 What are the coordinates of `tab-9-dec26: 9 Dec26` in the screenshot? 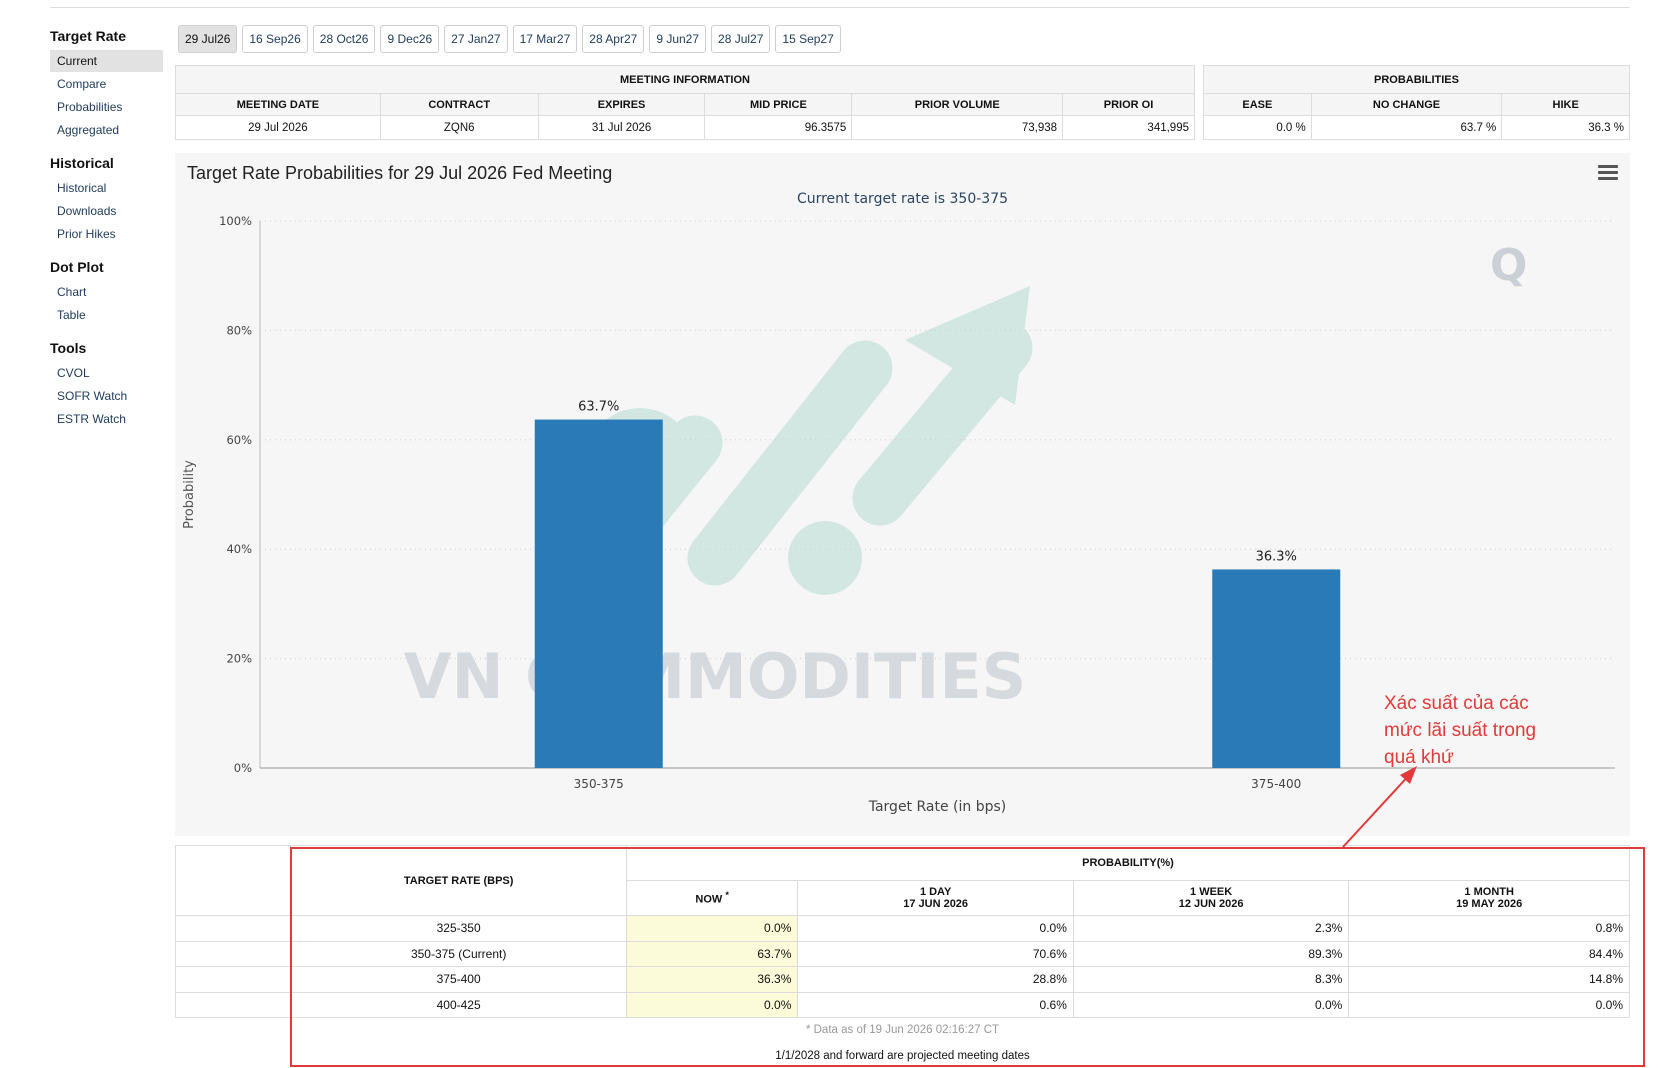 It's located at (410, 39).